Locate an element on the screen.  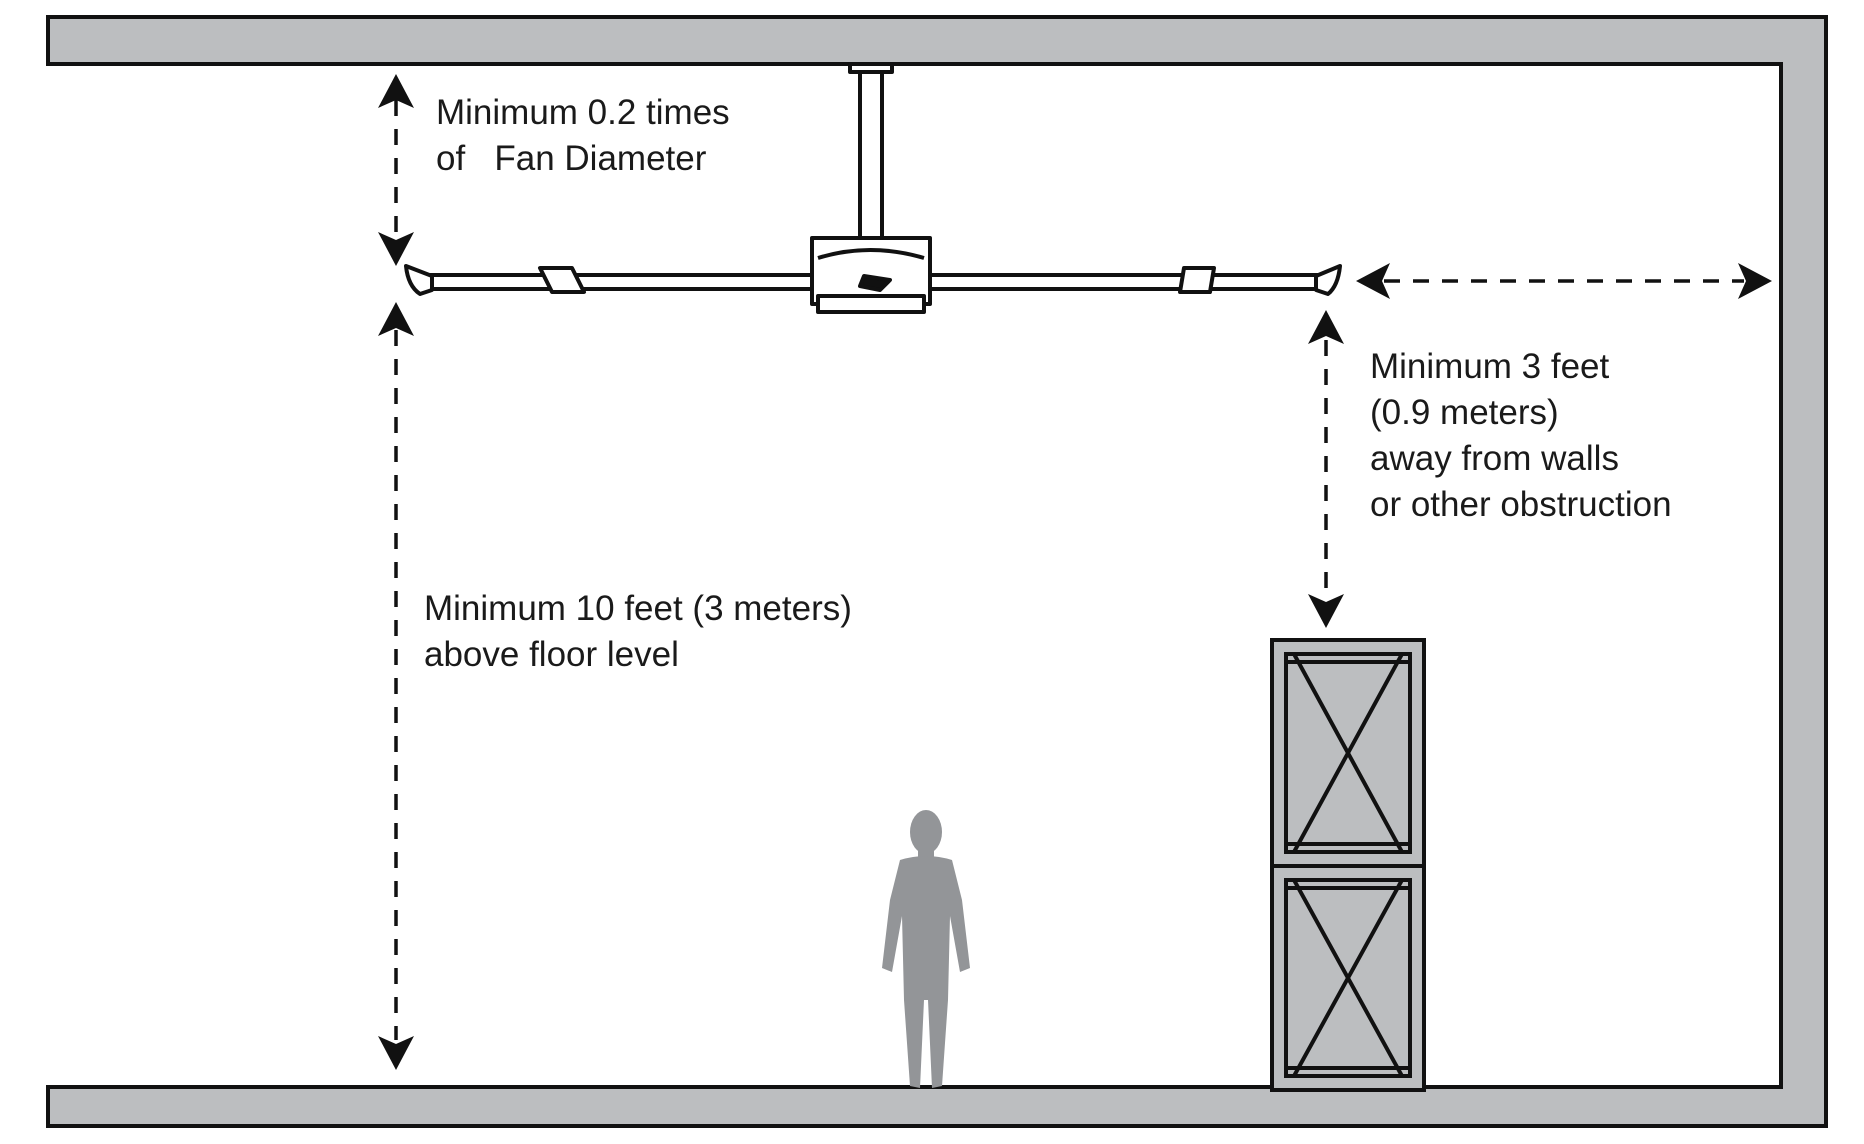
floor-clearance-dimension is located at coordinates (396, 686).